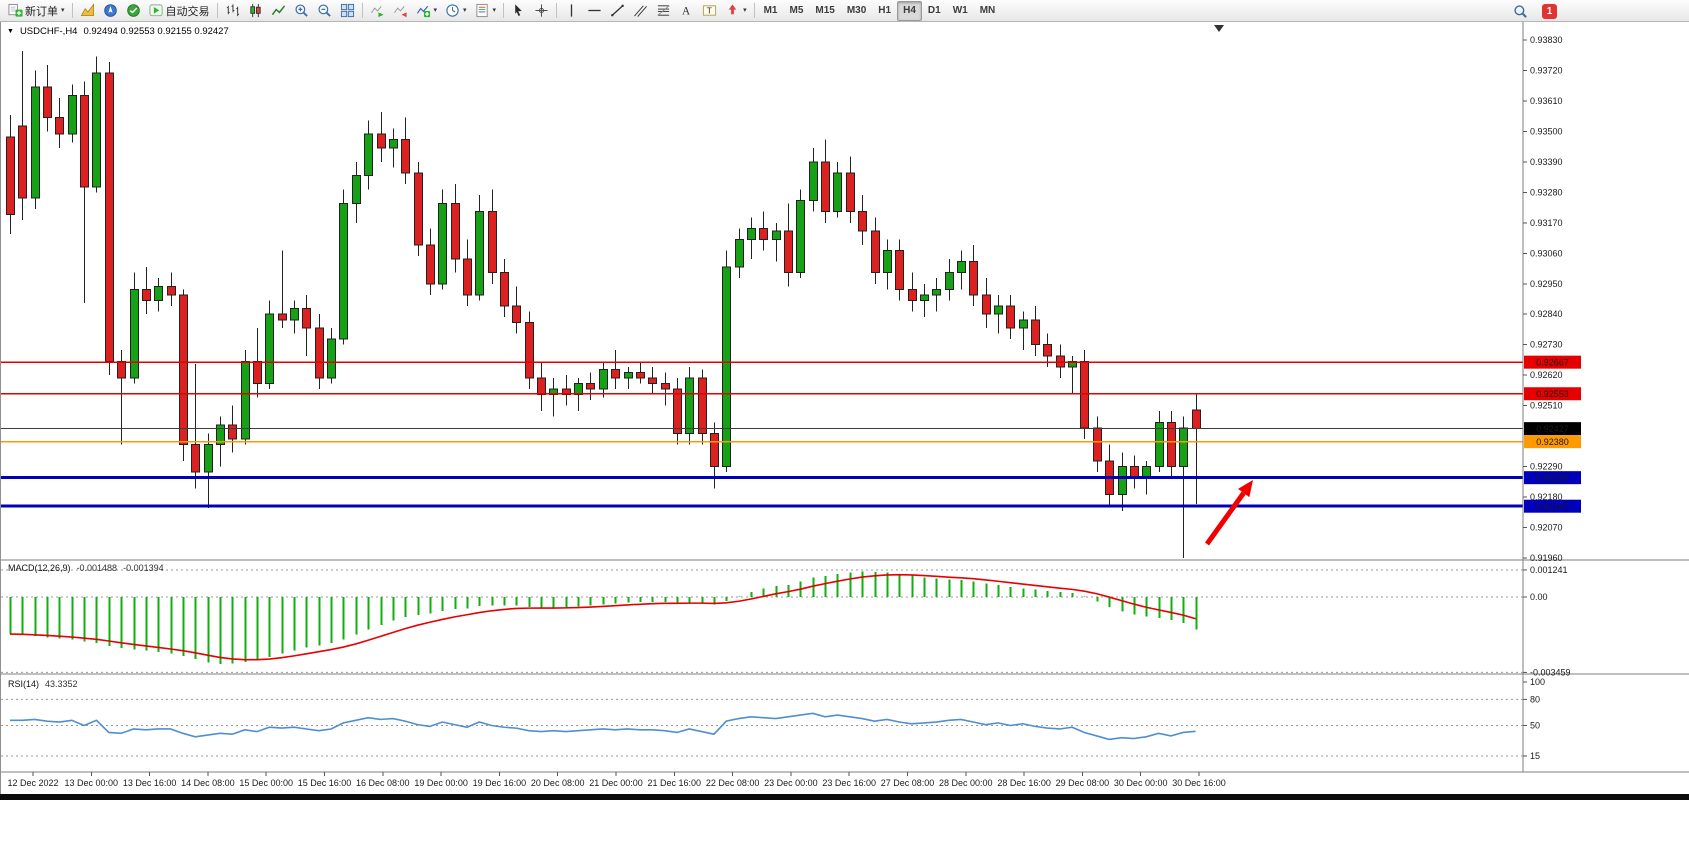 The width and height of the screenshot is (1689, 860). I want to click on text-icon: A, so click(686, 10).